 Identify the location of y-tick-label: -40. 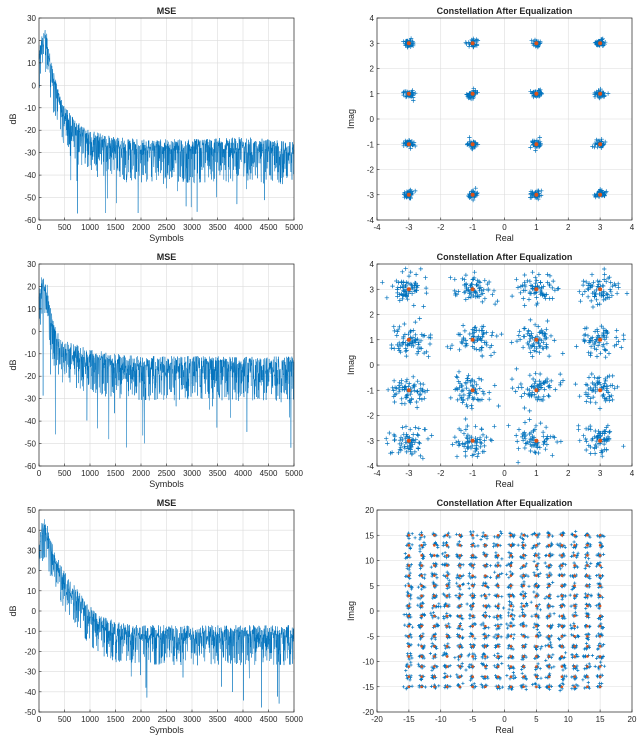
(30, 175).